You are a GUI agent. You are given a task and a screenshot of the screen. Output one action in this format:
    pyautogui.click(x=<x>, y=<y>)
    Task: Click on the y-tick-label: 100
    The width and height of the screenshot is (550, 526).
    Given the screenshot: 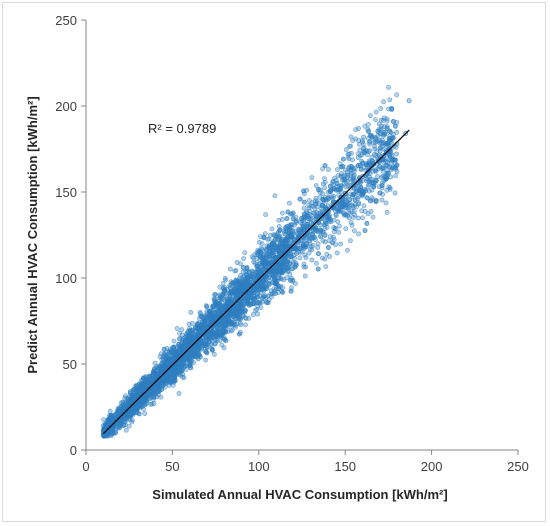 What is the action you would take?
    pyautogui.click(x=66, y=278)
    